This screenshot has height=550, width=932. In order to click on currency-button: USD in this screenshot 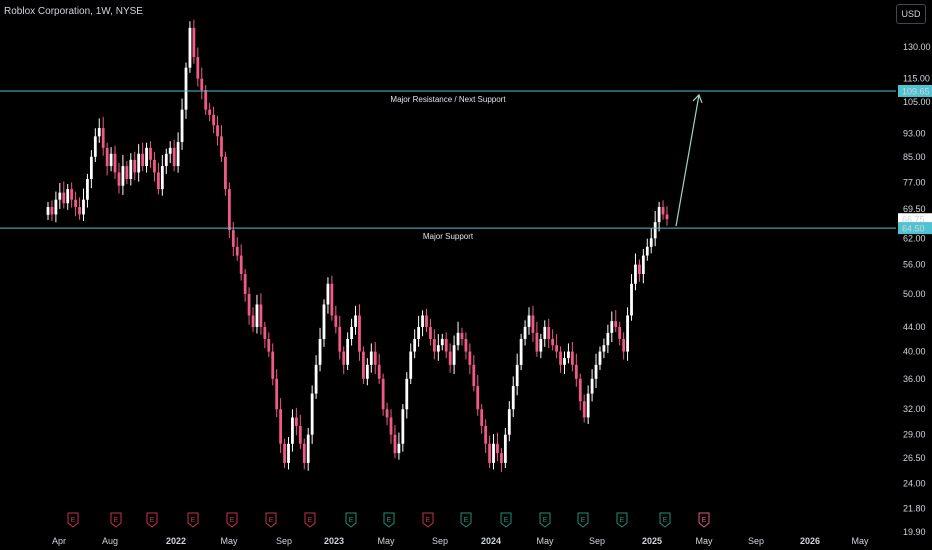, I will do `click(911, 14)`.